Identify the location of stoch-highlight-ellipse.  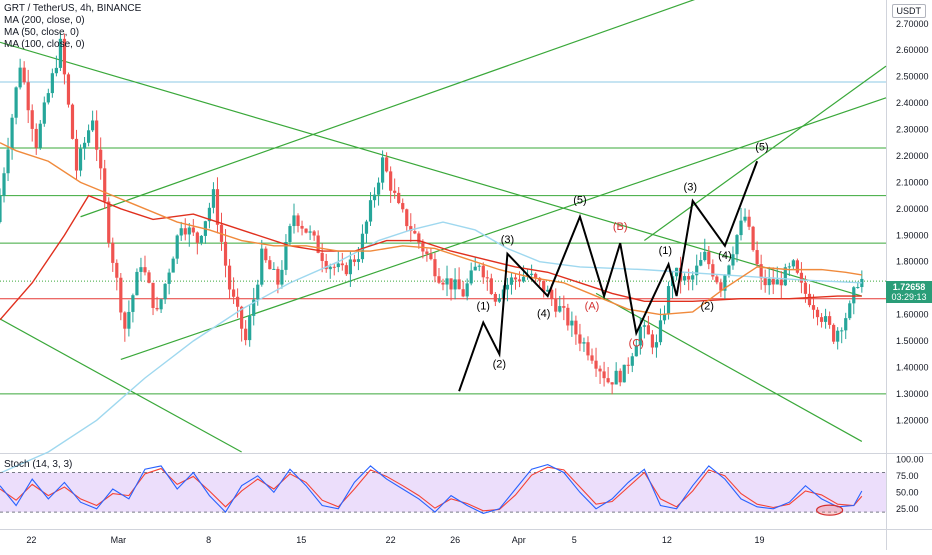
(830, 510).